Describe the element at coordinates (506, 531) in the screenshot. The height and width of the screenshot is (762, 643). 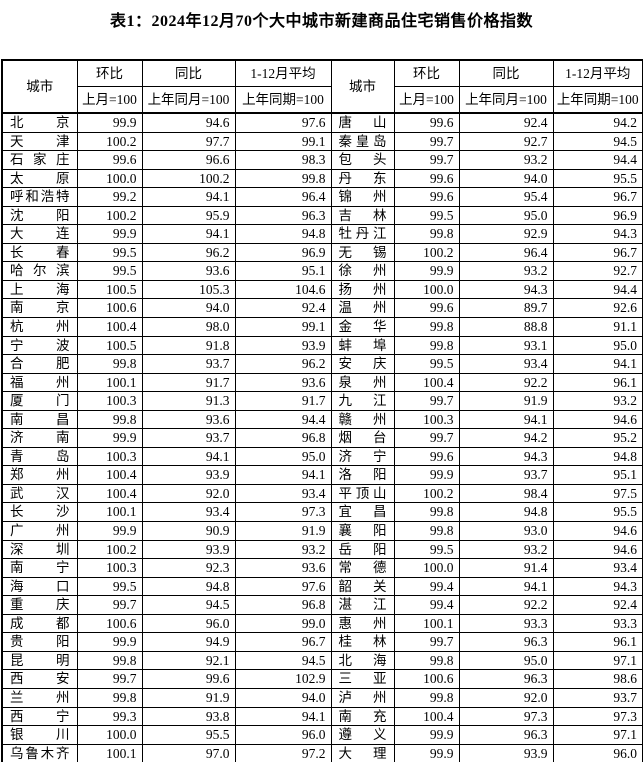
I see `yoy-cell-right: 93.0` at that location.